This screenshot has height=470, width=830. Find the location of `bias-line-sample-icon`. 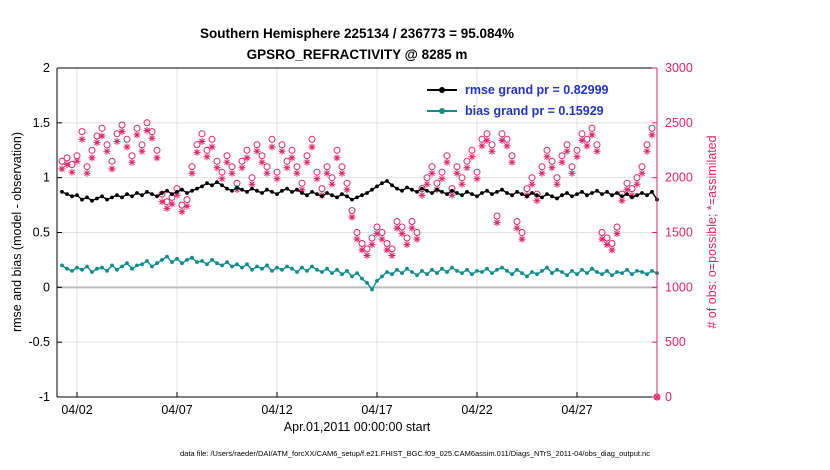

bias-line-sample-icon is located at coordinates (442, 111).